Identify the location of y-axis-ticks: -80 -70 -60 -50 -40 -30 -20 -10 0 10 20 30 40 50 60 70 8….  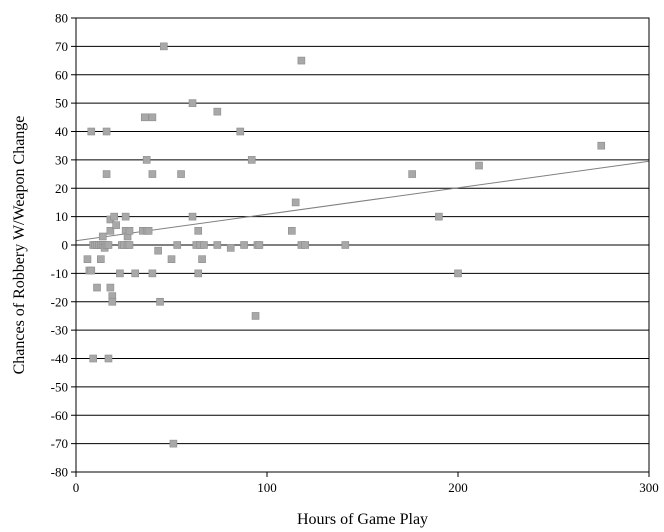
(63, 245).